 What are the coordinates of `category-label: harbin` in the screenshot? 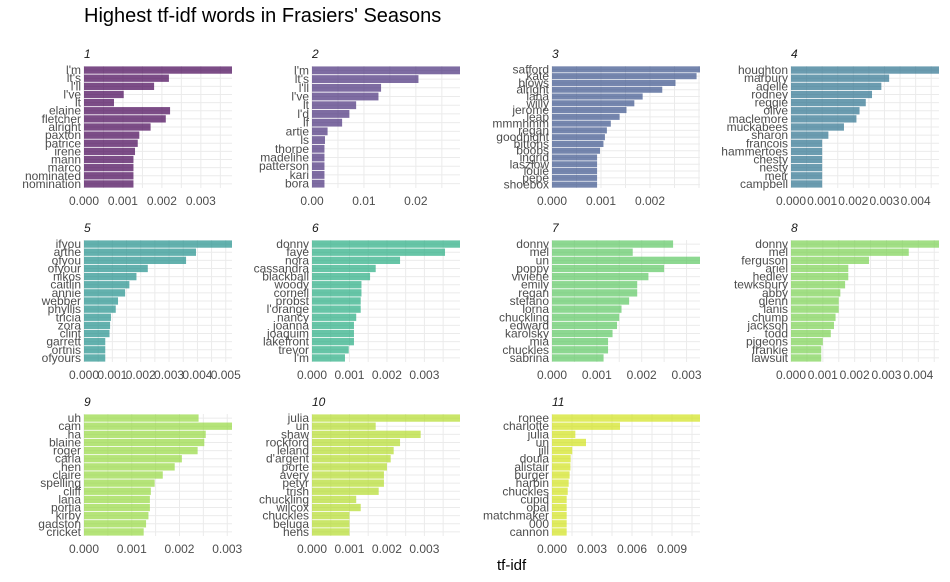 It's located at (532, 483).